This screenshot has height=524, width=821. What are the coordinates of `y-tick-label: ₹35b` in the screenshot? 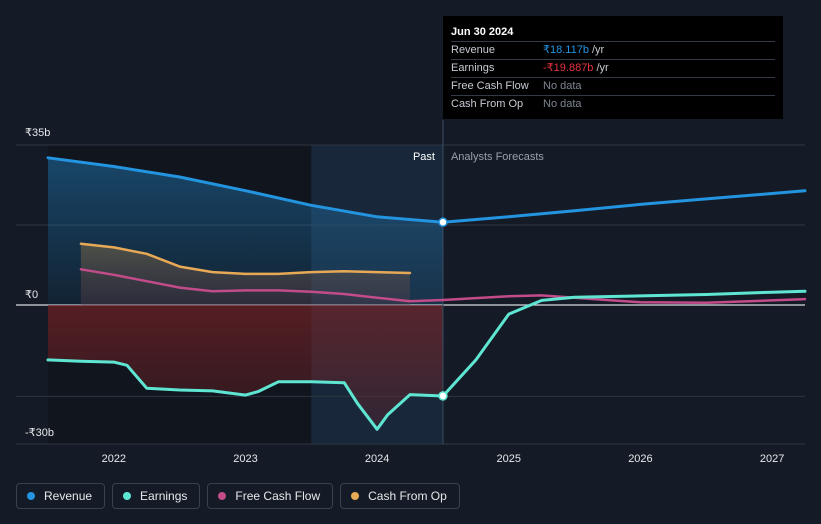 It's located at (37, 133).